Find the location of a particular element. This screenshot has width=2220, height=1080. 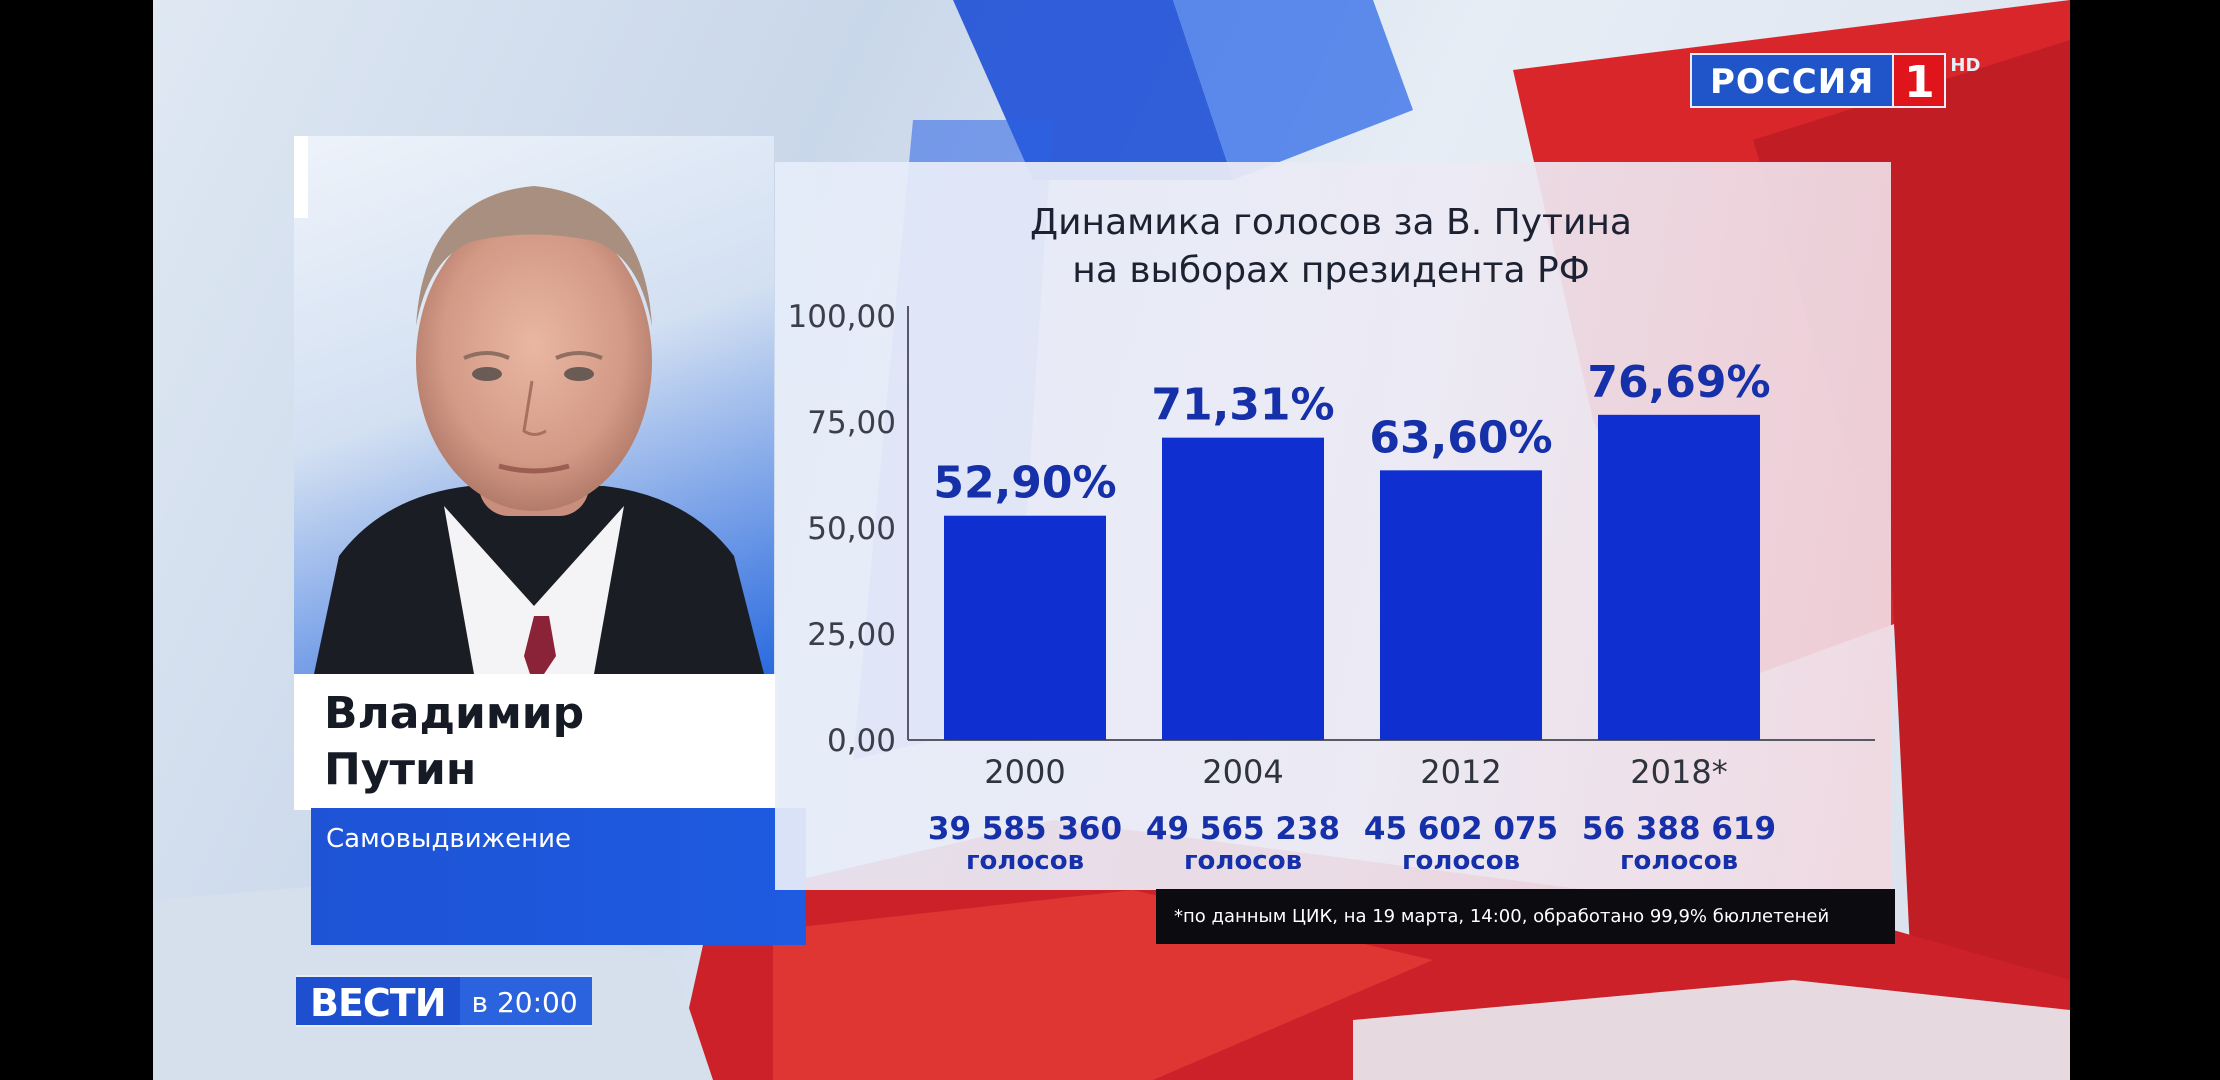

channel-hd-badge: HD is located at coordinates (1965, 65).